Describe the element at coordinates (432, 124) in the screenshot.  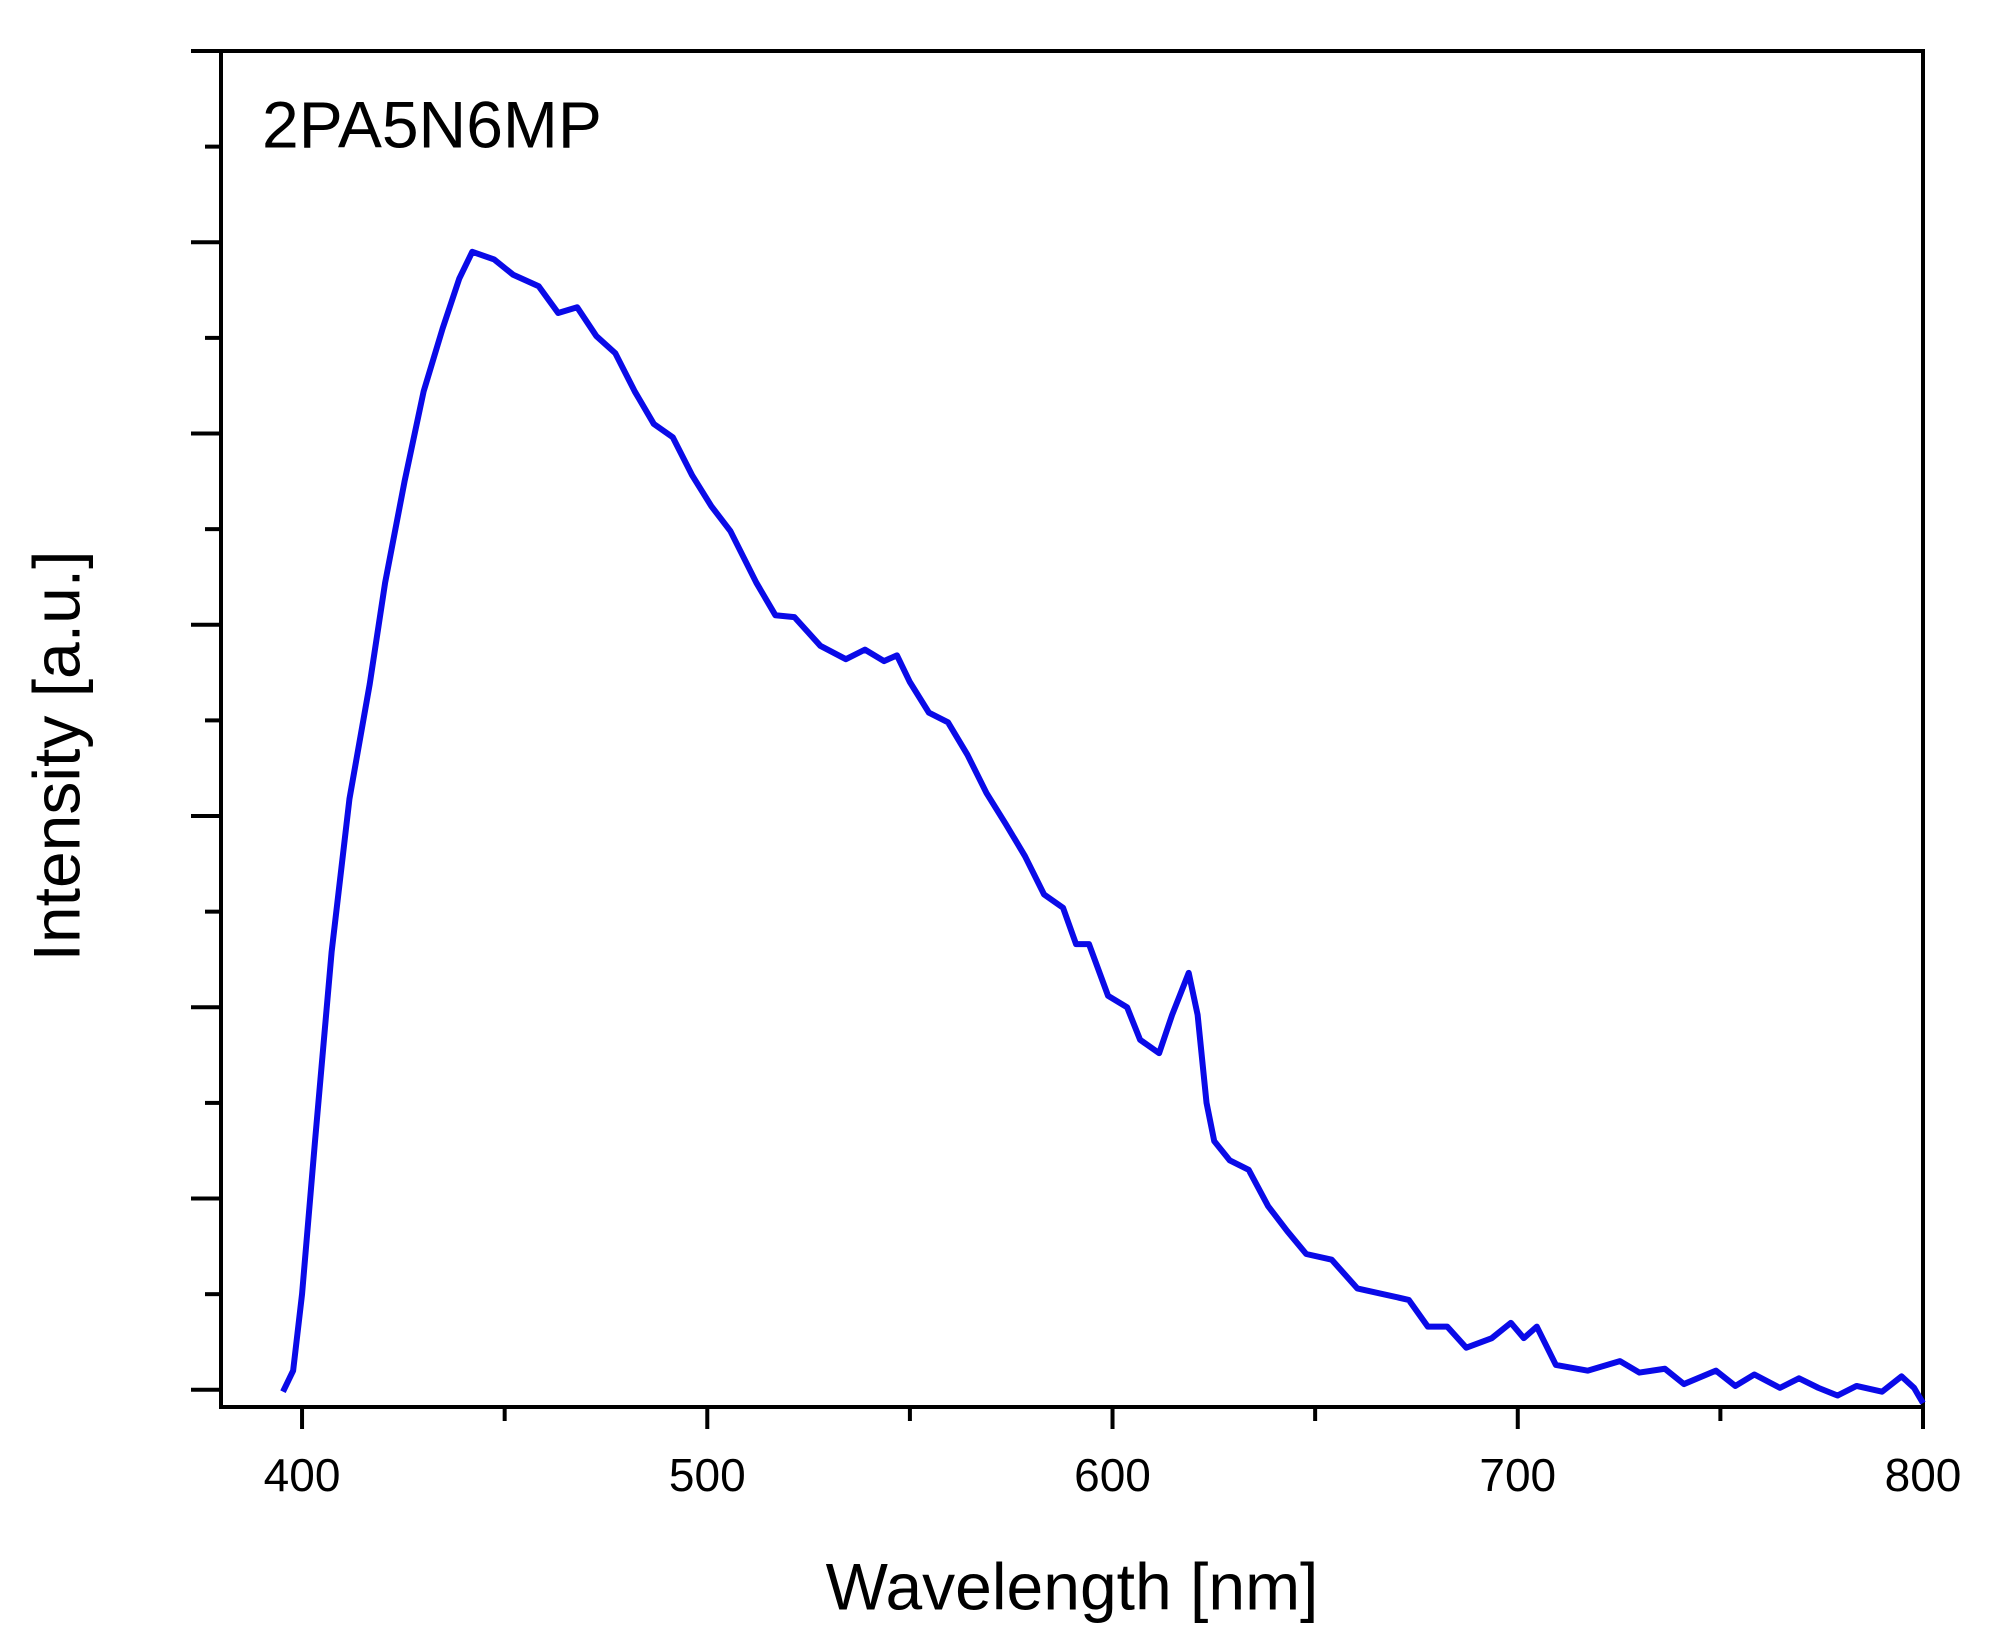
I see `annotation: 2PA5N6MP` at that location.